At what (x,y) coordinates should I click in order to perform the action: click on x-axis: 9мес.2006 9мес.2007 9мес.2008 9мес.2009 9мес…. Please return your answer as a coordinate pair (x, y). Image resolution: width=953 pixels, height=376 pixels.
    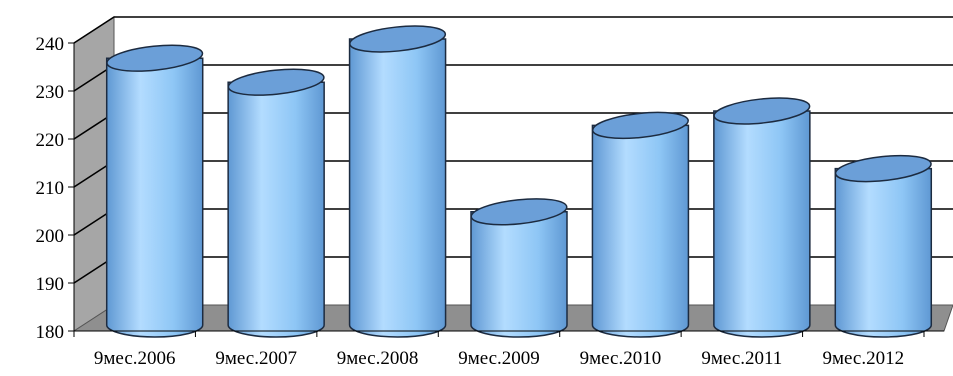
    Looking at the image, I should click on (508, 349).